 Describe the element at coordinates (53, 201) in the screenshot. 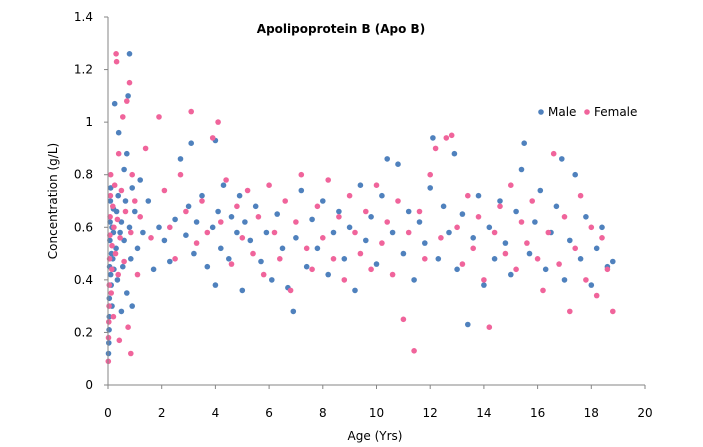

I see `y-axis-label: Concentration (g/L)` at that location.